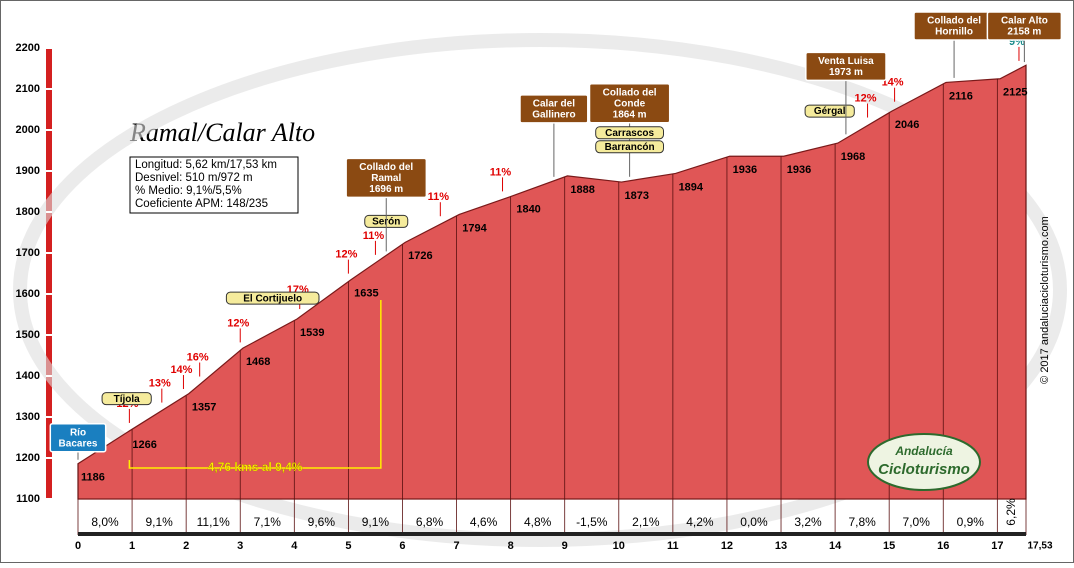 This screenshot has width=1074, height=568. Describe the element at coordinates (28, 89) in the screenshot. I see `y-tick-label: 2100` at that location.